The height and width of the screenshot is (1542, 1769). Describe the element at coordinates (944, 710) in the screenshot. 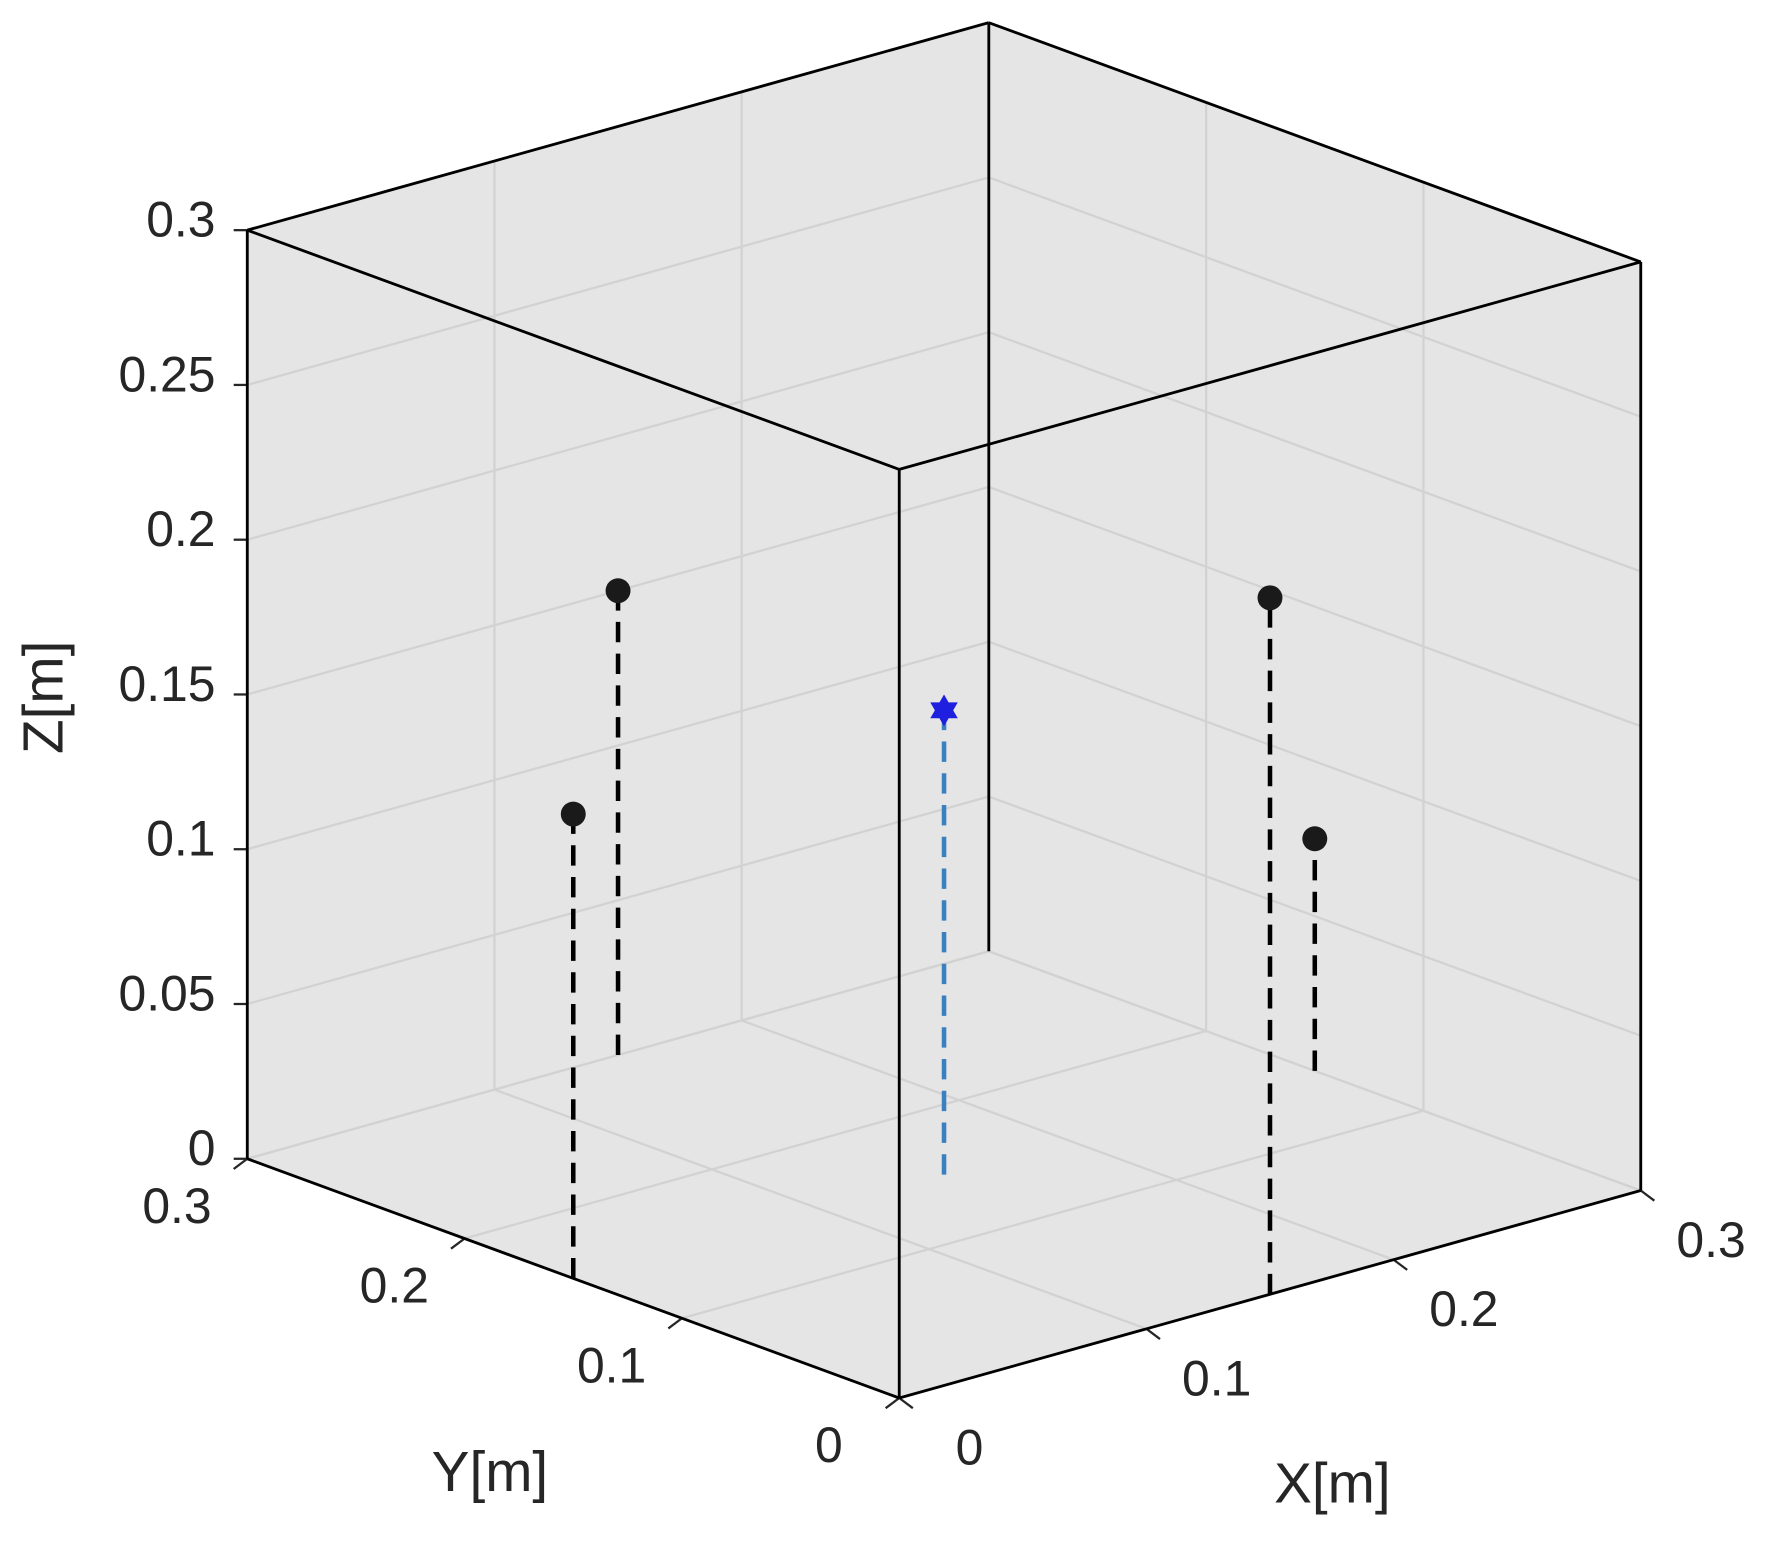

I see `star-marker` at that location.